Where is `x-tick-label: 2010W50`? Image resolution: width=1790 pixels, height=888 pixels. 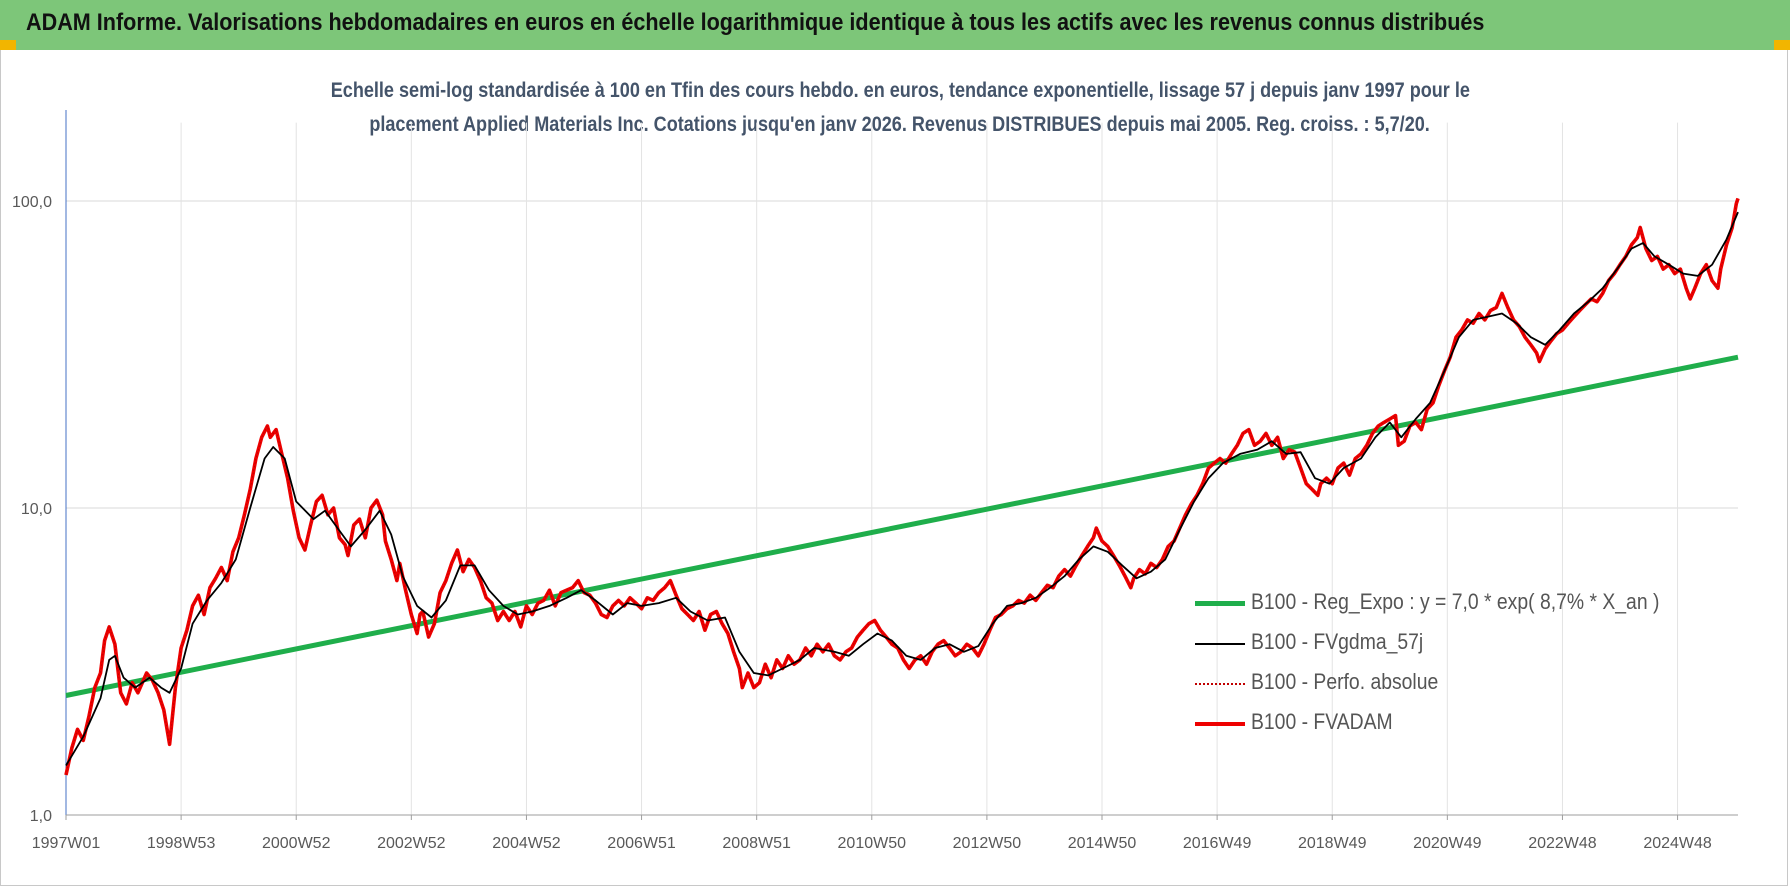 x-tick-label: 2010W50 is located at coordinates (872, 843).